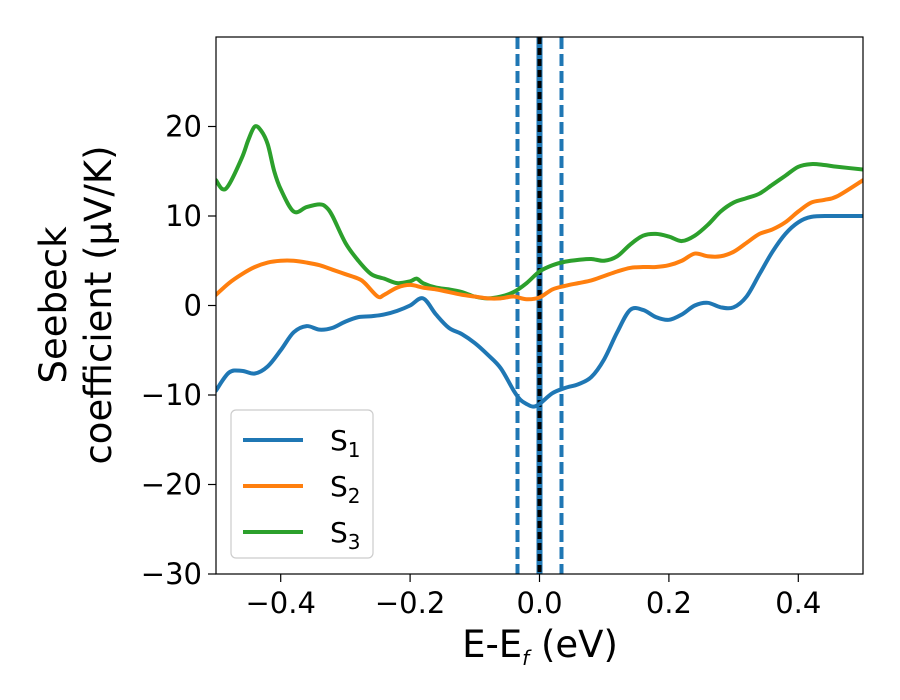 The height and width of the screenshot is (700, 900). Describe the element at coordinates (53, 305) in the screenshot. I see `y-axis-title-line1: Seebeck` at that location.